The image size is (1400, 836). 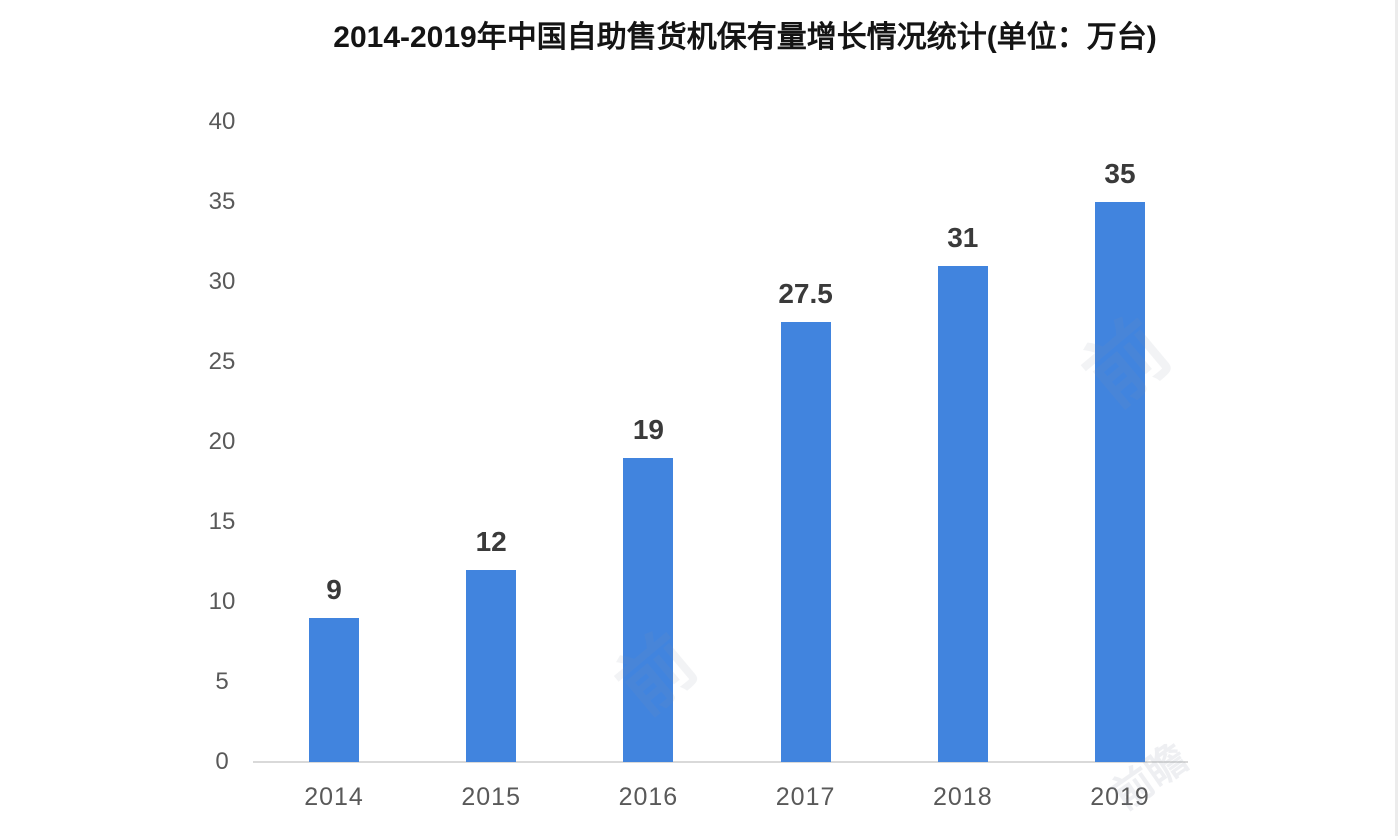 I want to click on x-tick-label-2017: 2017, so click(x=805, y=797).